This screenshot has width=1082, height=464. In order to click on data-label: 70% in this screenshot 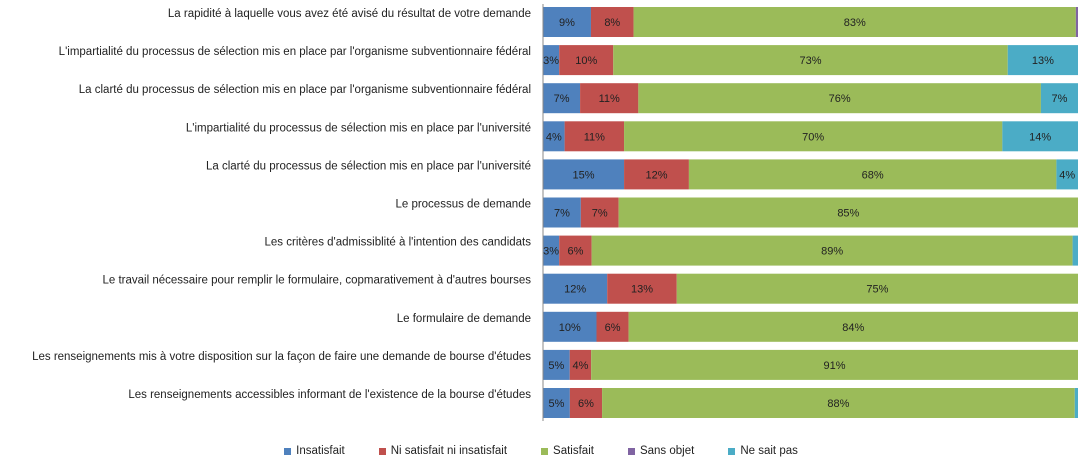, I will do `click(813, 137)`.